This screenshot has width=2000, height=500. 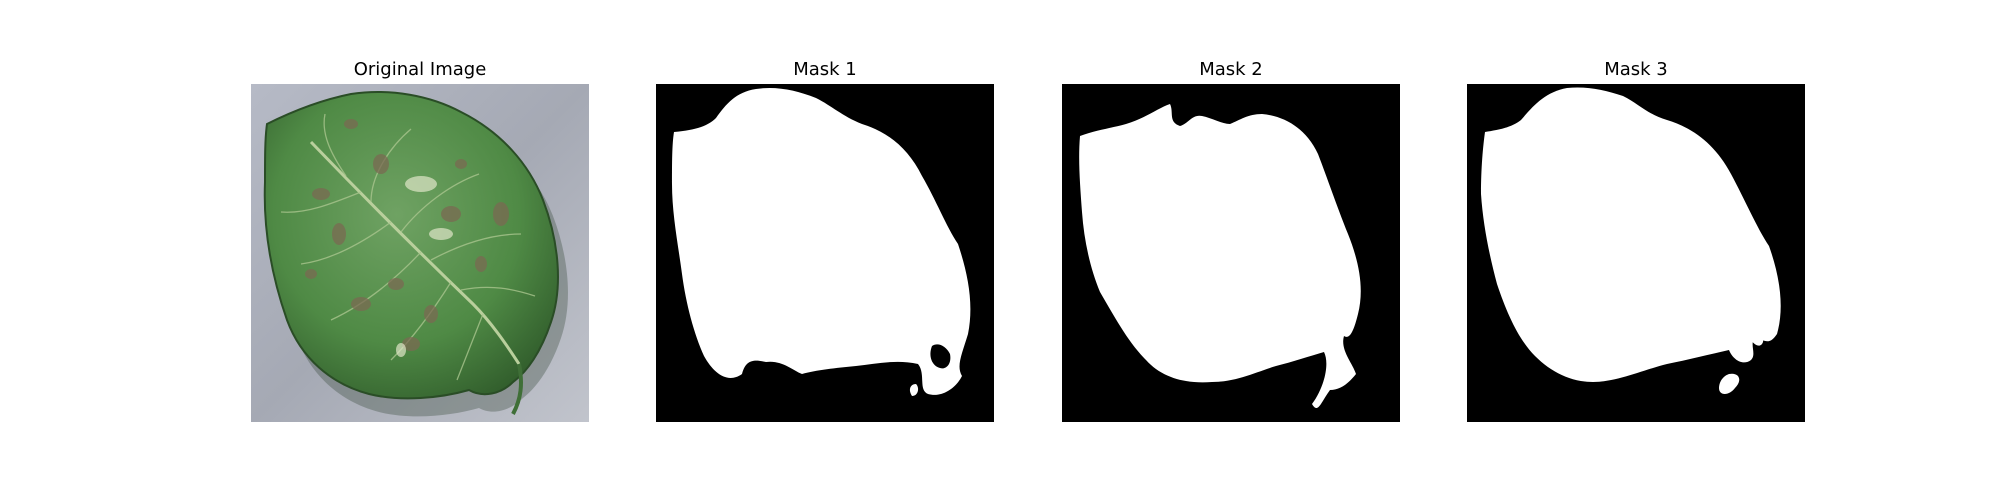 I want to click on mask-3-title: Mask 3, so click(x=1636, y=69).